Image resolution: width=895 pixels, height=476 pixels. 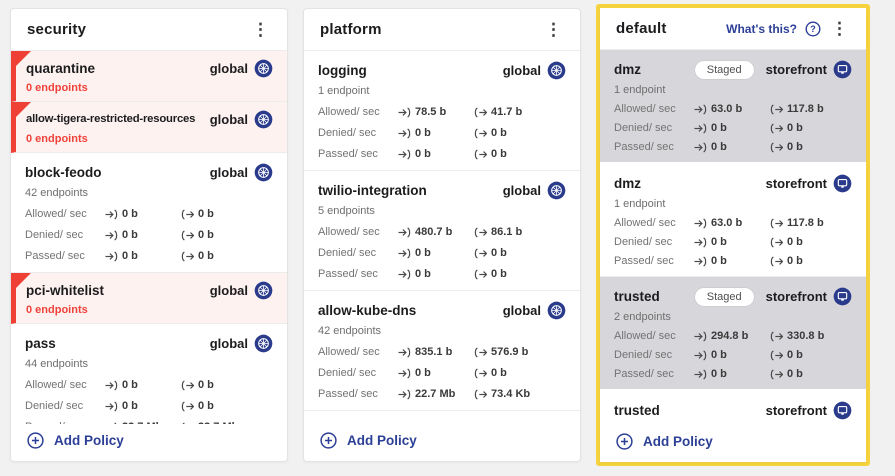 What do you see at coordinates (637, 296) in the screenshot?
I see `policy-name: trusted` at bounding box center [637, 296].